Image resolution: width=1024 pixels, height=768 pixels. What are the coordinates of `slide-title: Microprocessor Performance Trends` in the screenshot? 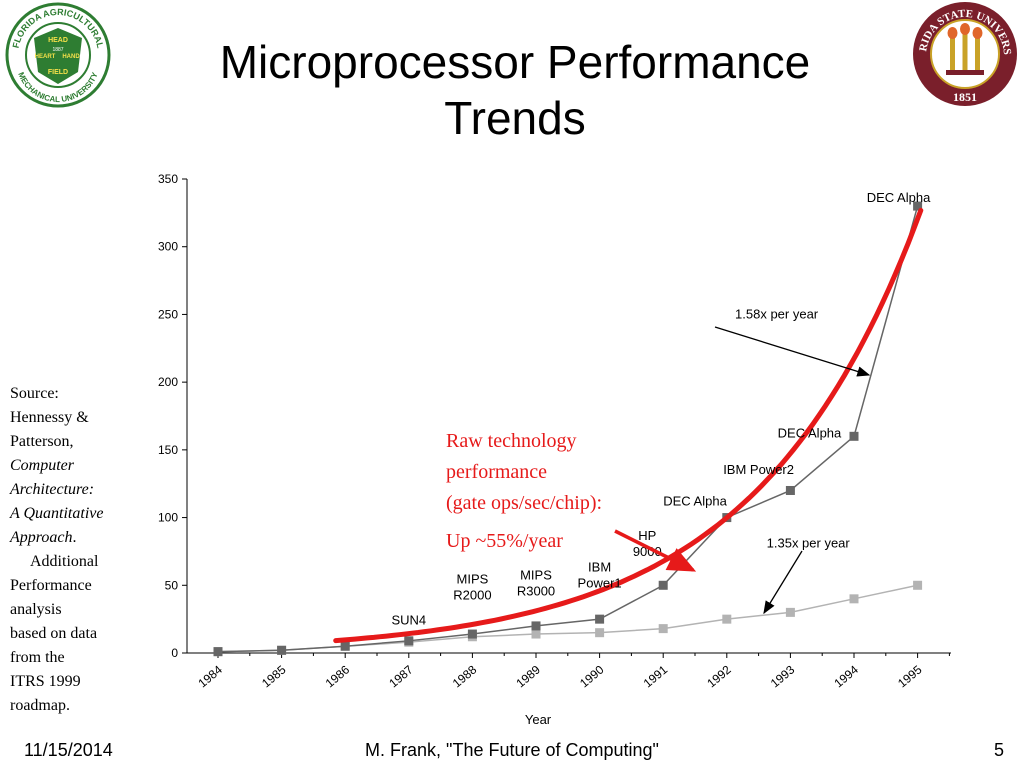 It's located at (515, 90).